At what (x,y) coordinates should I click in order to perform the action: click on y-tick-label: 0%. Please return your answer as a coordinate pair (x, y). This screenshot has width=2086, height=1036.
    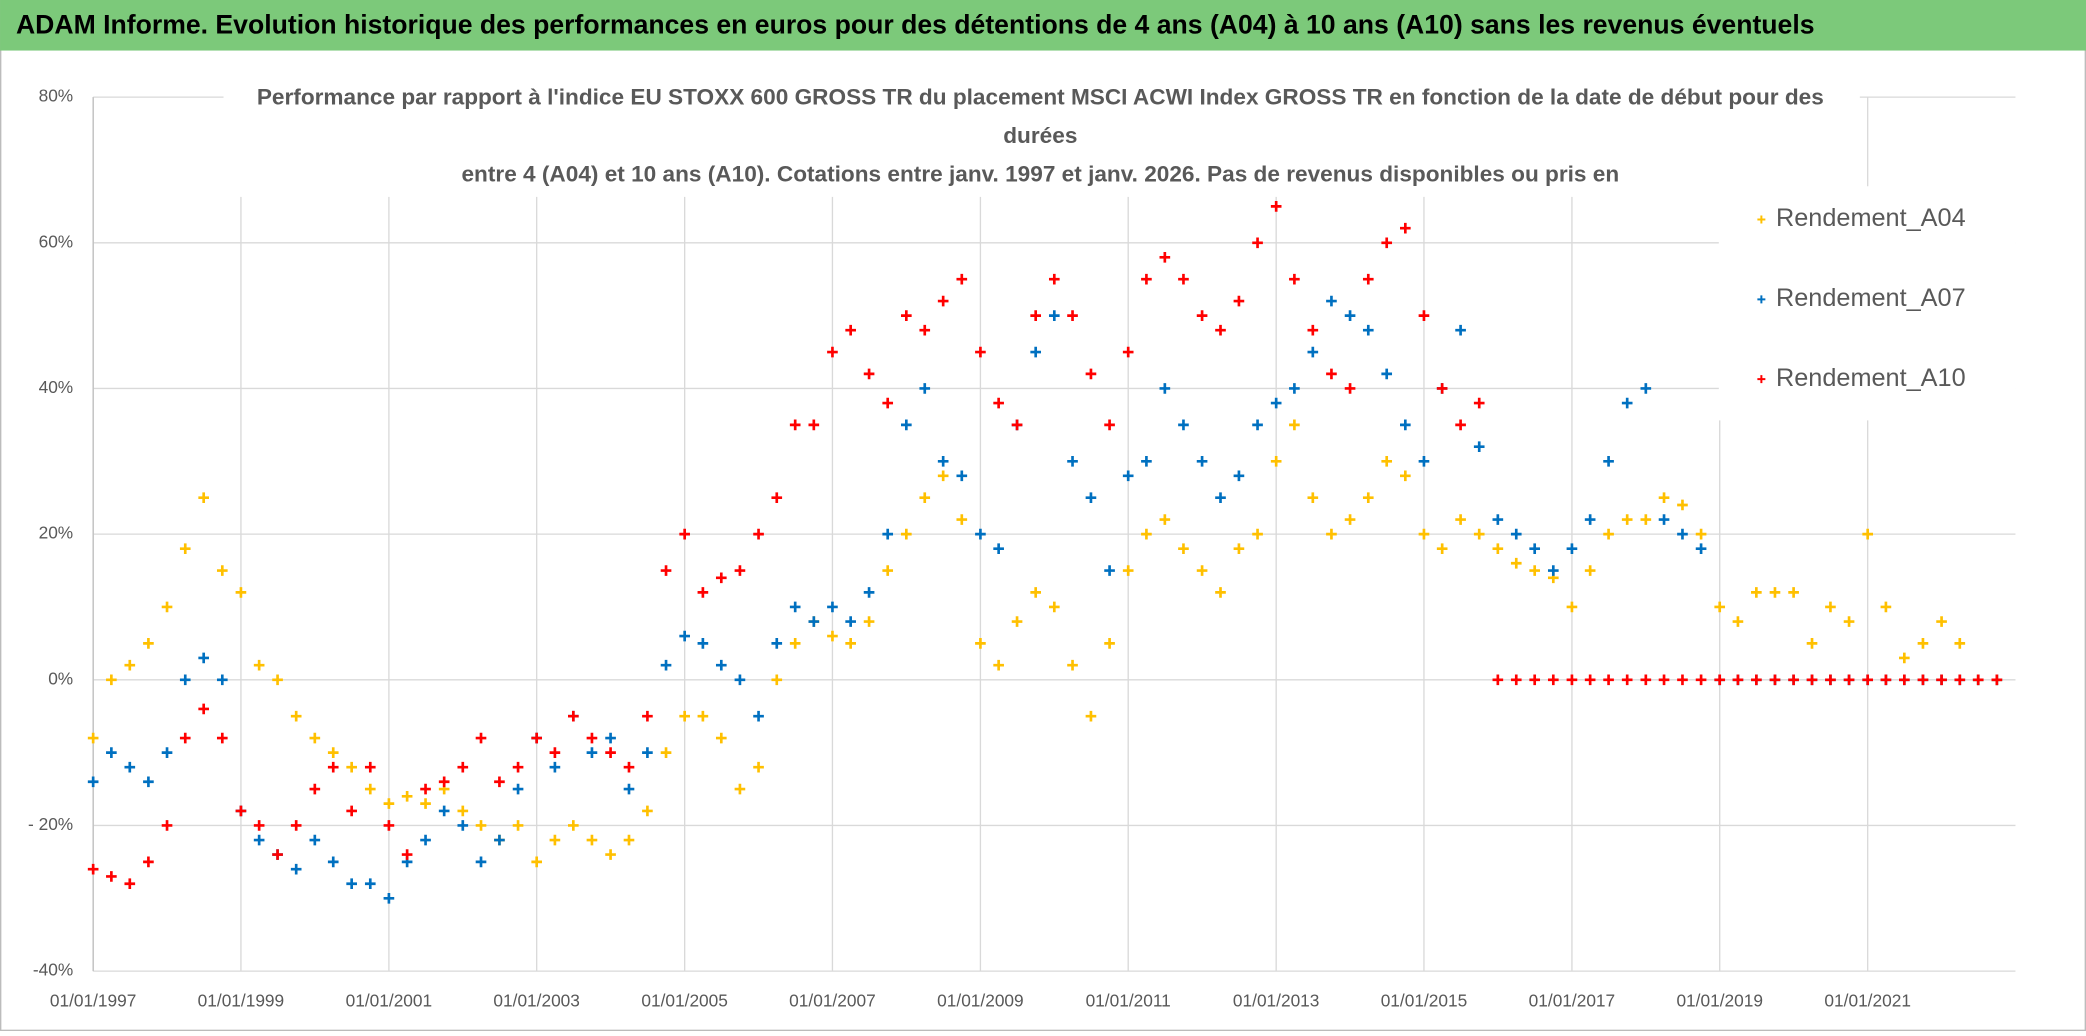
    Looking at the image, I should click on (60, 678).